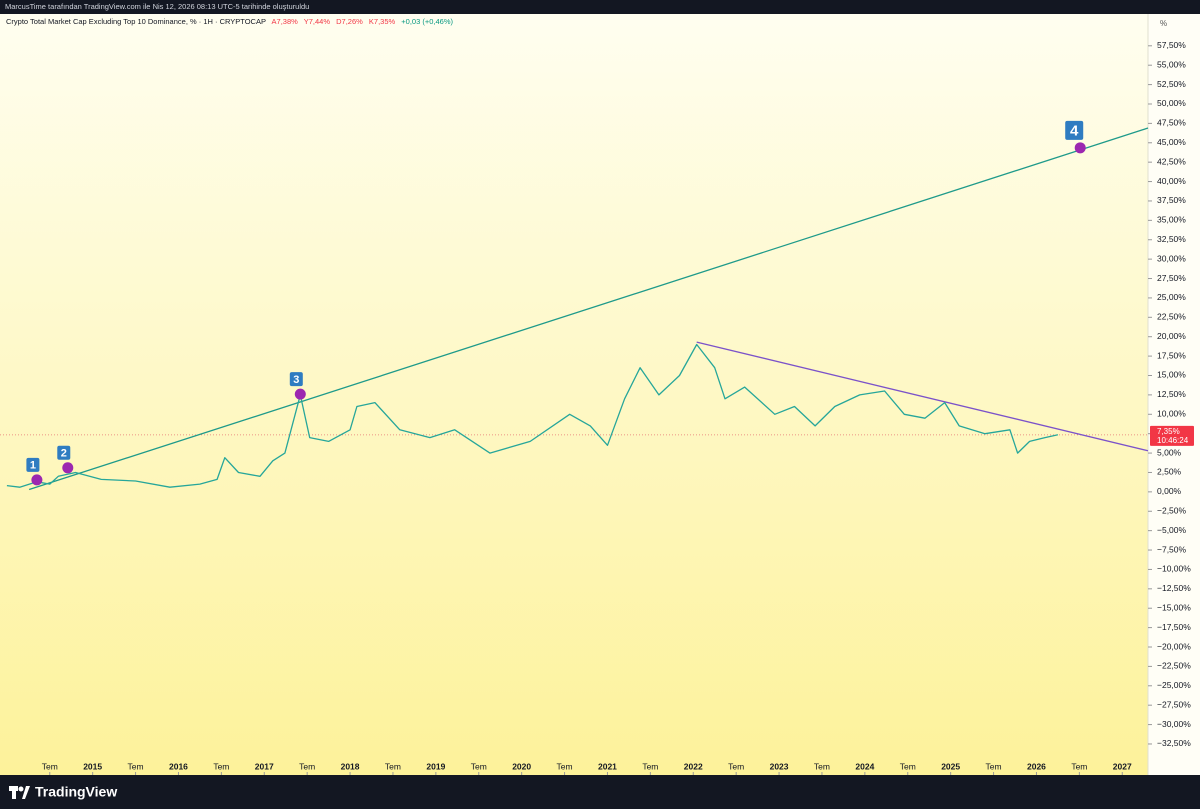 This screenshot has width=1200, height=809. What do you see at coordinates (1171, 45) in the screenshot?
I see `y-tick-label: 57,50%` at bounding box center [1171, 45].